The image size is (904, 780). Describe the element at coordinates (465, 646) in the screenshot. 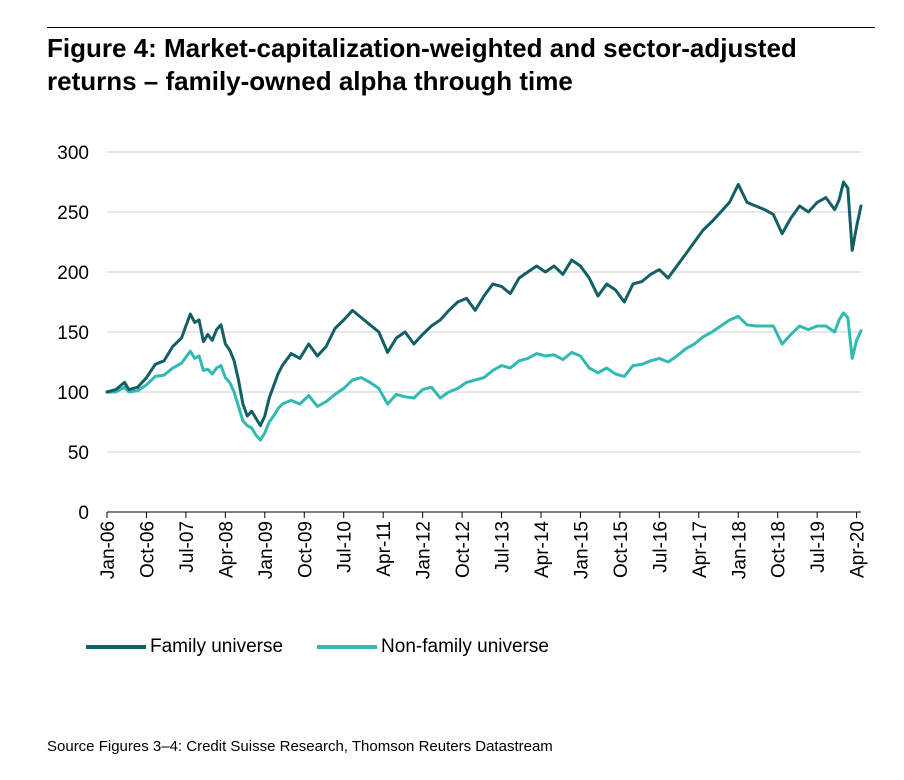

I see `legend-label-non-family: Non-family universe` at that location.